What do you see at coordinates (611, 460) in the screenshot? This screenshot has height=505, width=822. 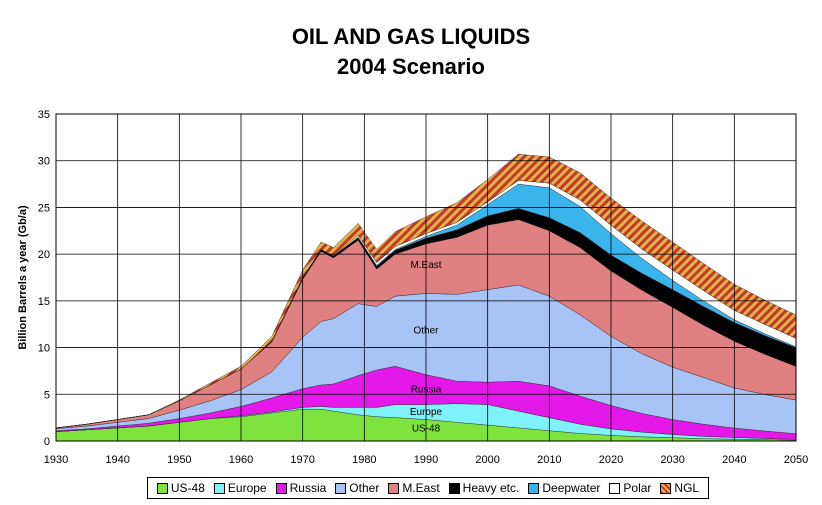 I see `x-tick-label: 2020` at bounding box center [611, 460].